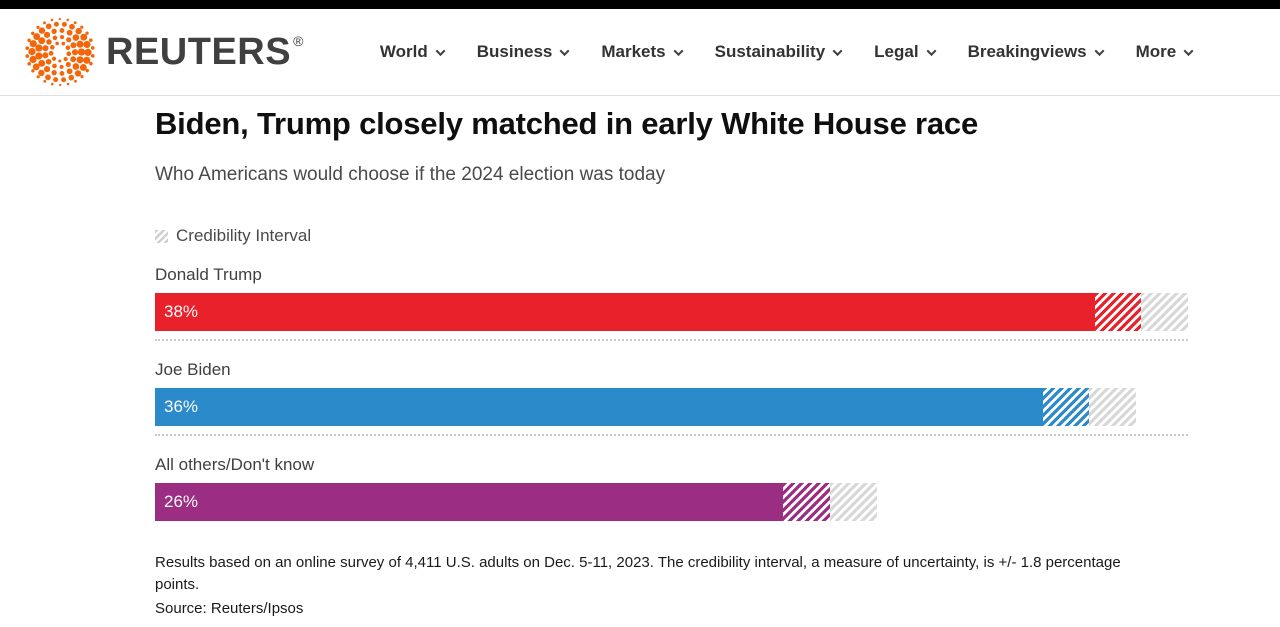  I want to click on chart-row-others: All others/Don't know 26%, so click(671, 488).